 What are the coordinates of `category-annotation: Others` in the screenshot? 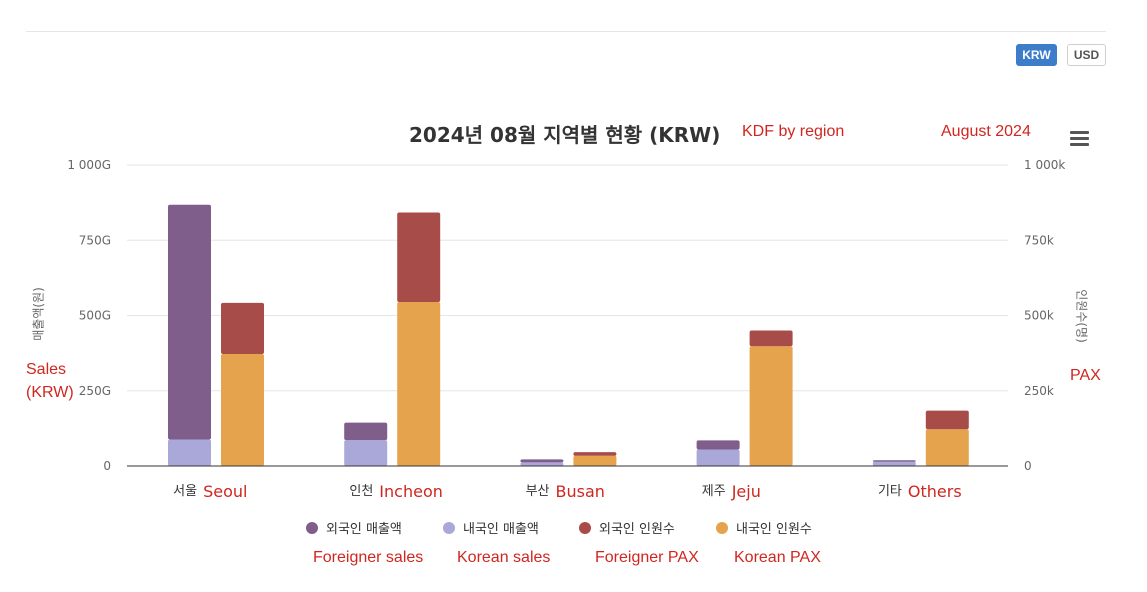 It's located at (935, 491).